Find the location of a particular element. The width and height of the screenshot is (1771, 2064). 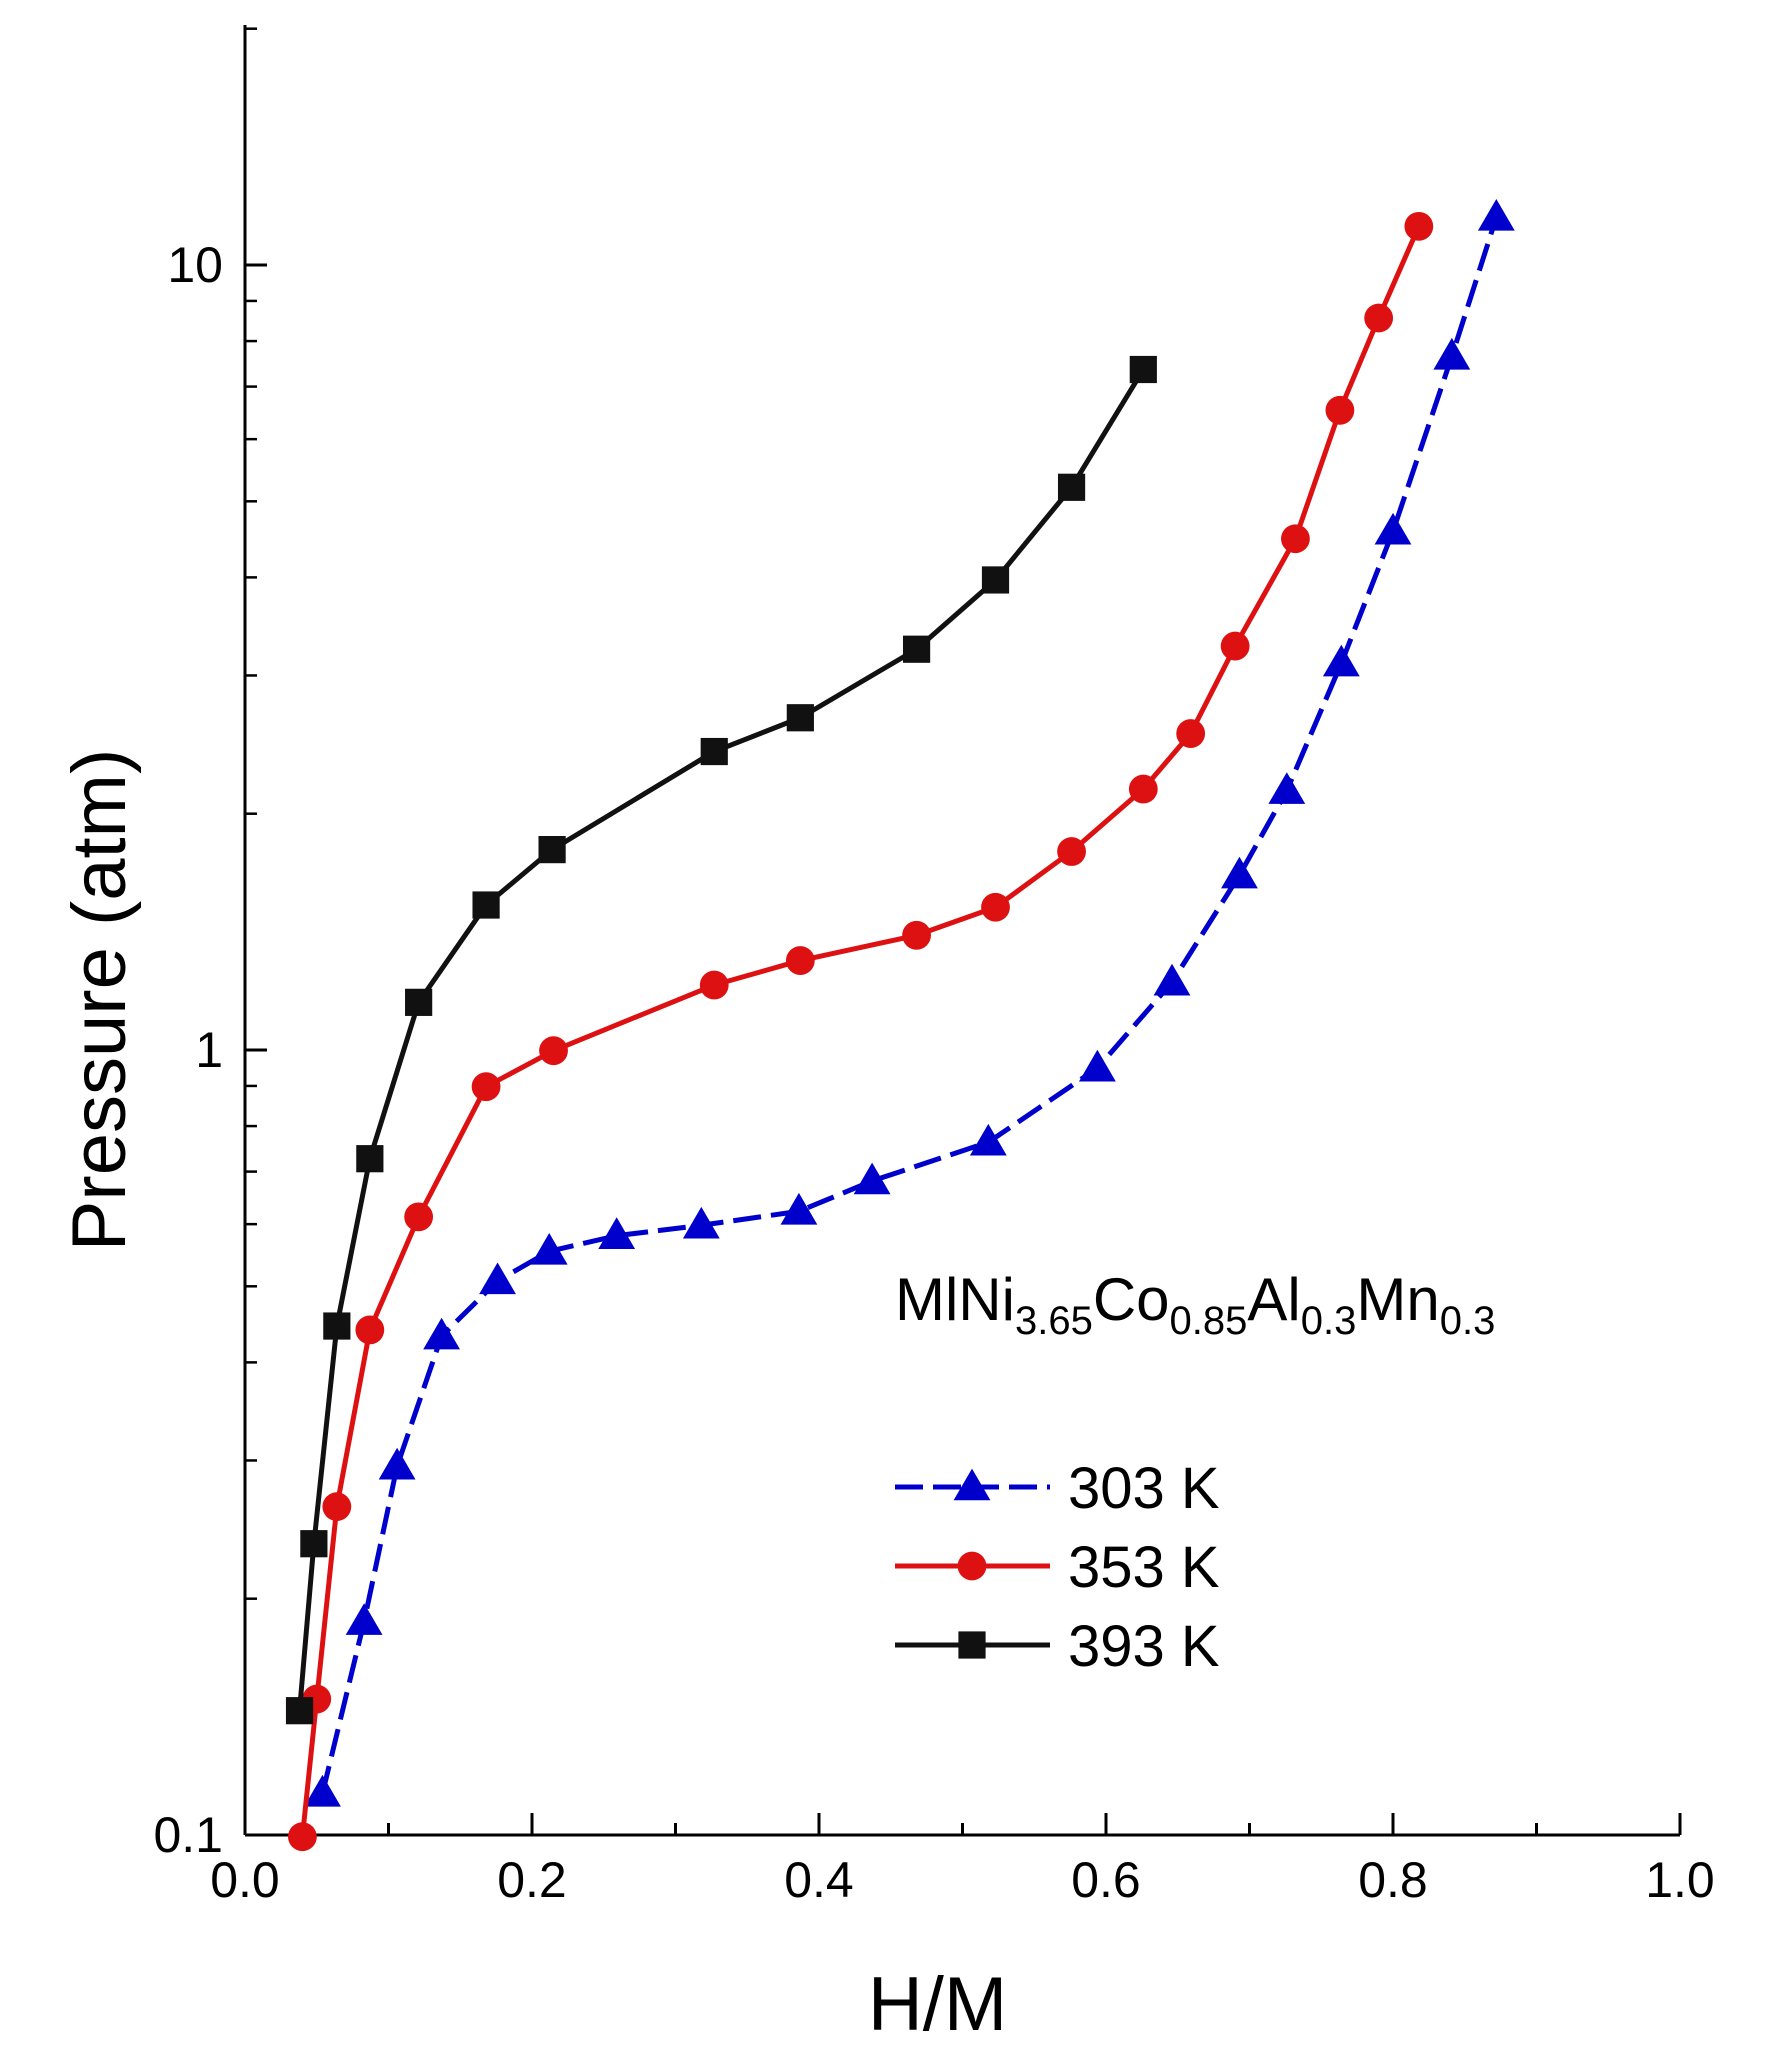

formula-element: MlNi is located at coordinates (955, 1299).